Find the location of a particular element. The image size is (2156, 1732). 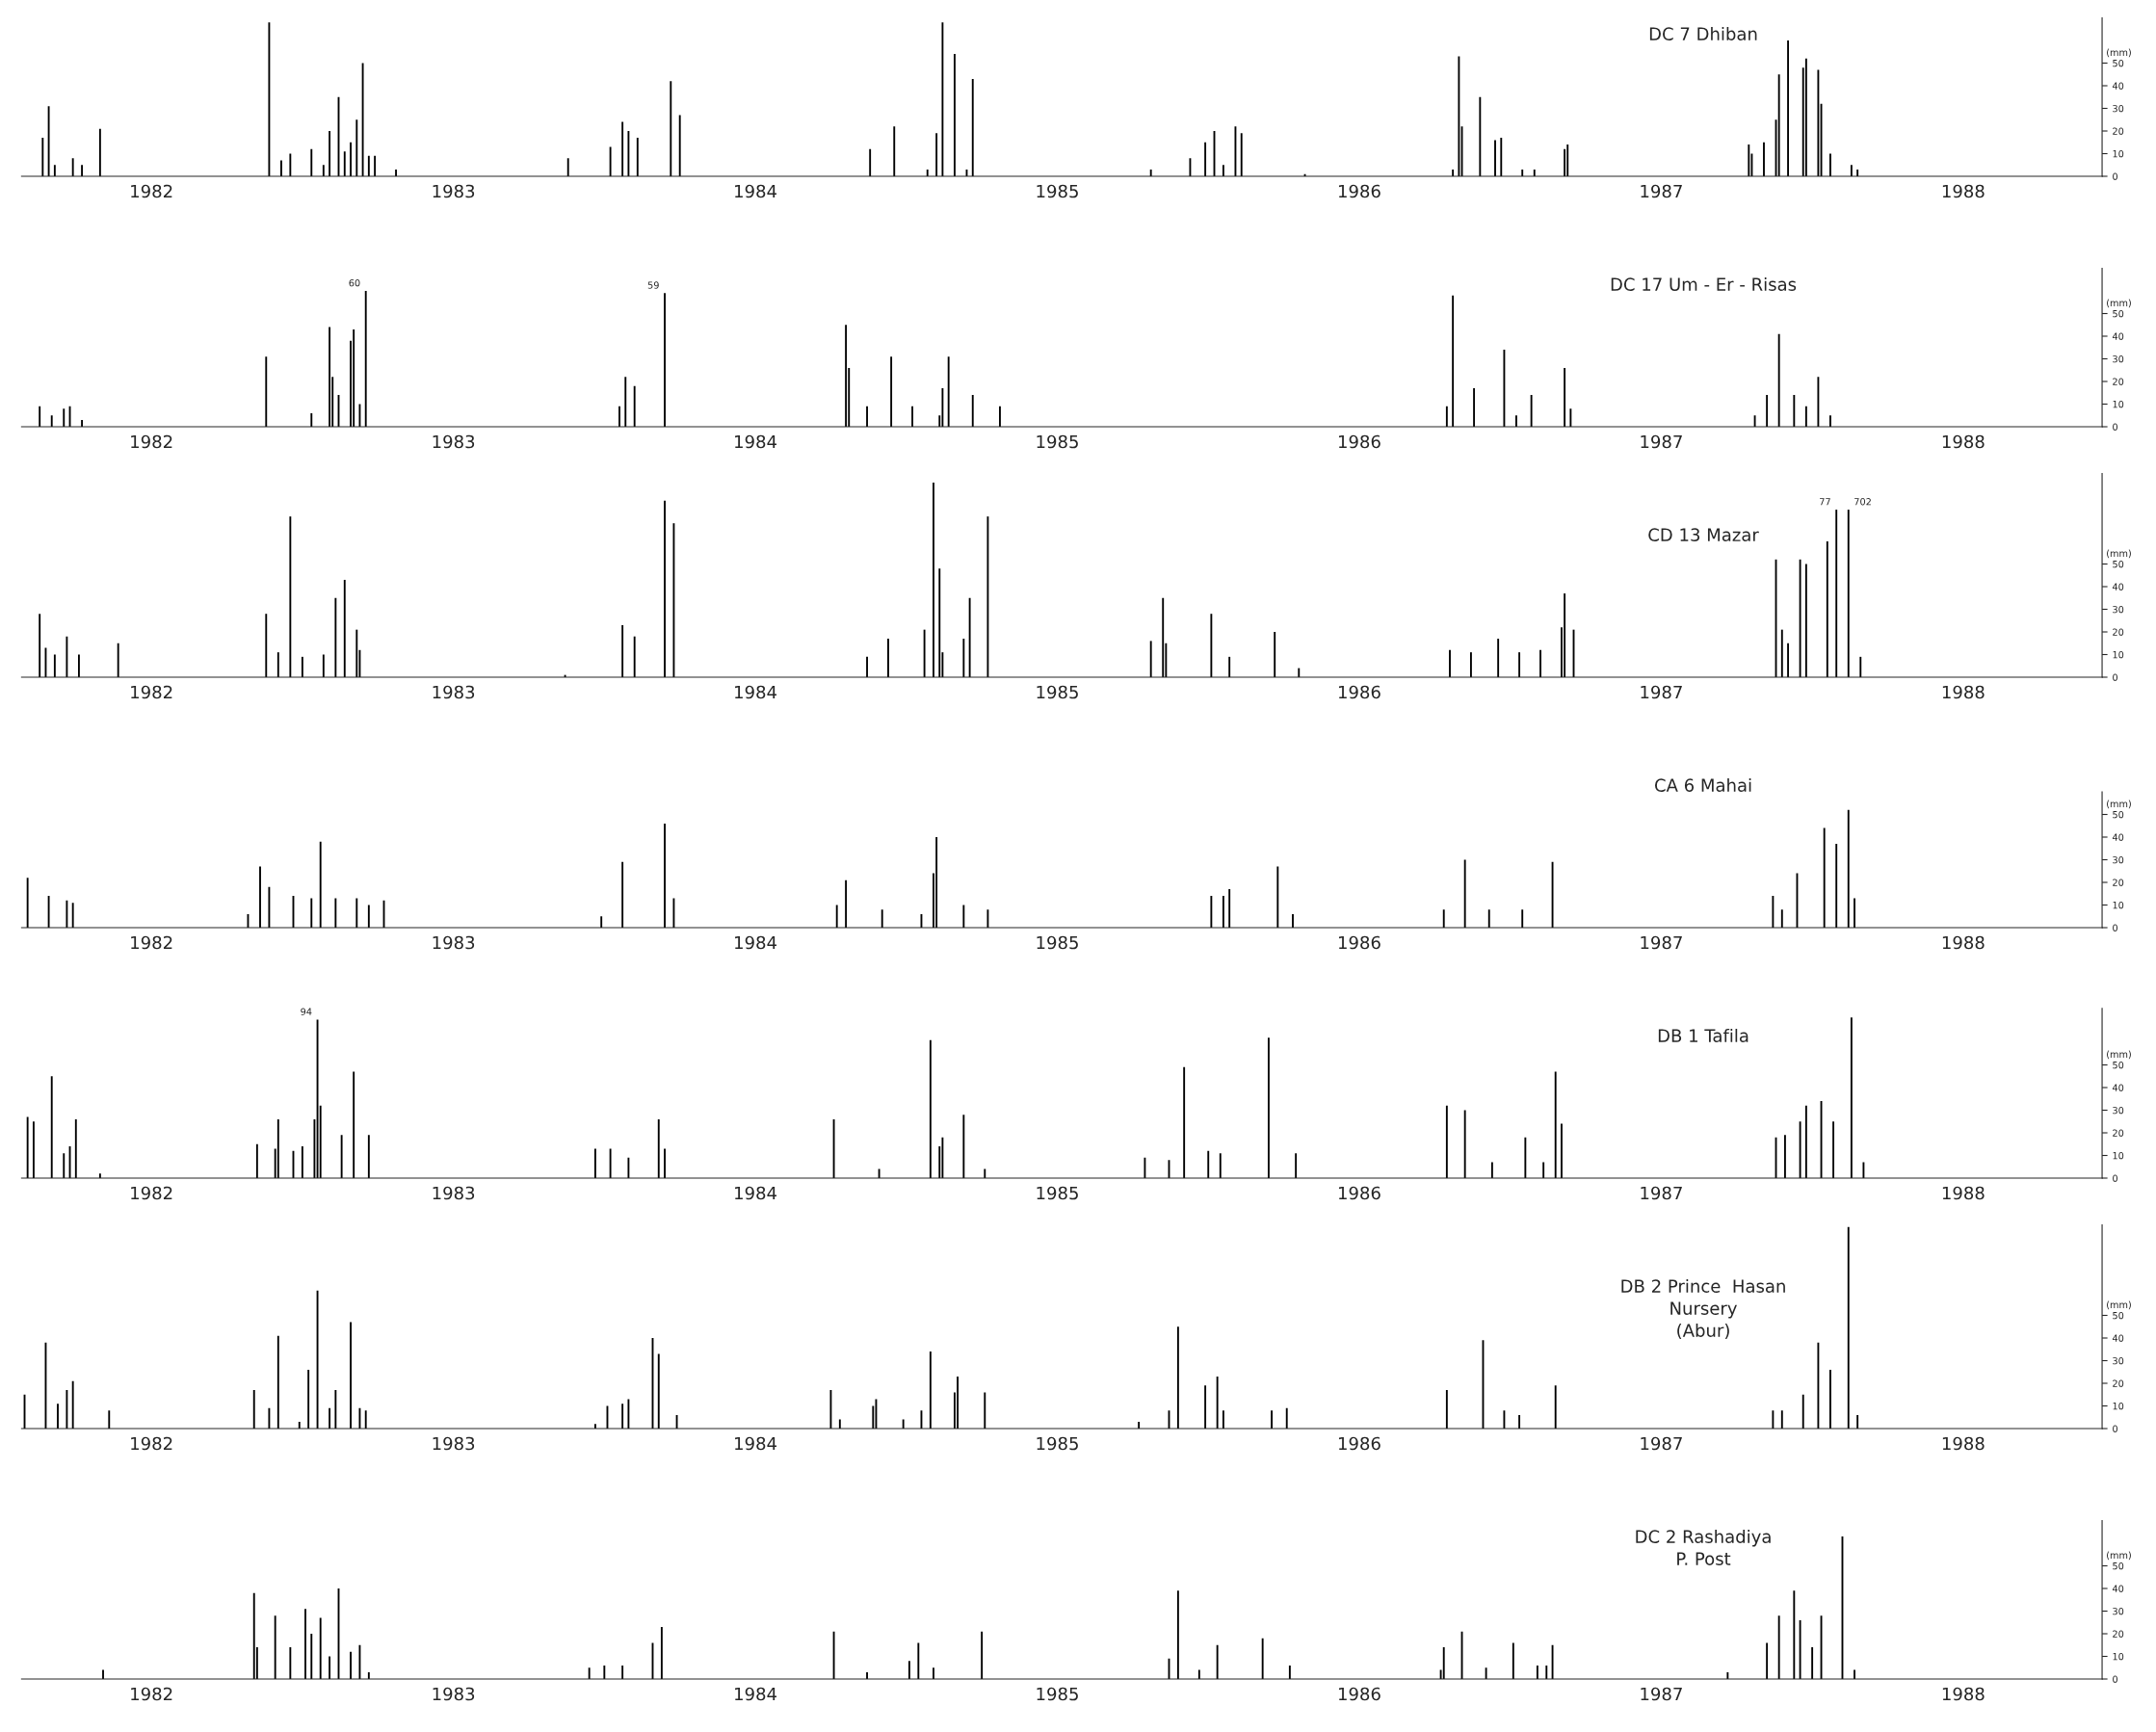

annotation: 77 is located at coordinates (1825, 502).